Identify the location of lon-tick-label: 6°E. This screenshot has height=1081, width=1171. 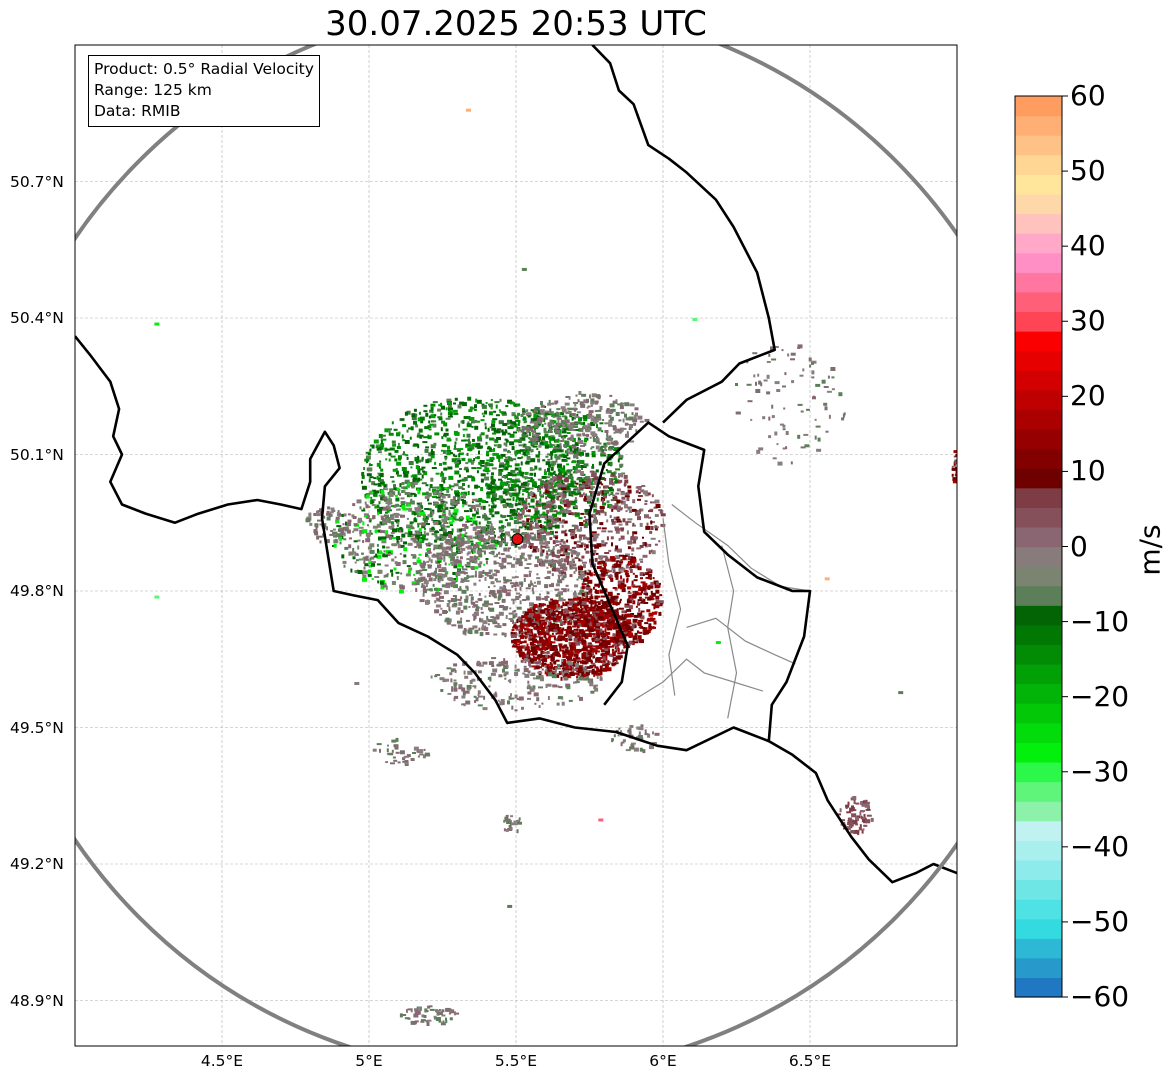
(663, 1061).